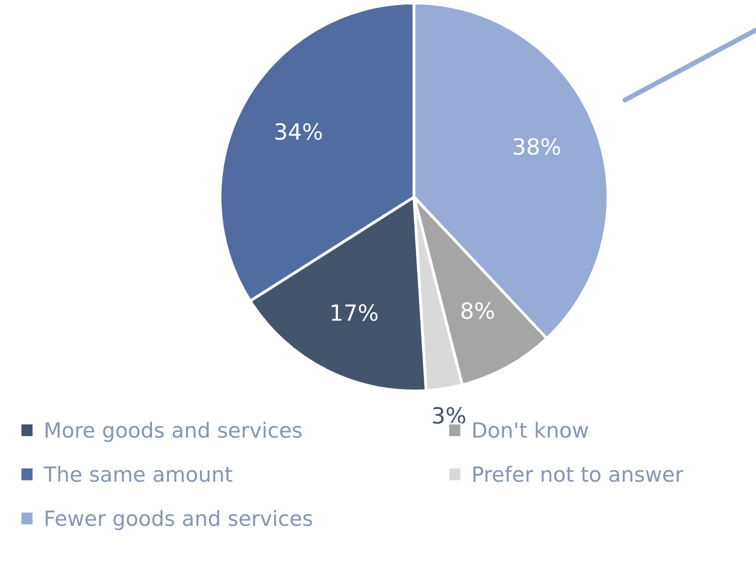  Describe the element at coordinates (530, 430) in the screenshot. I see `legend-label: Don't know` at that location.